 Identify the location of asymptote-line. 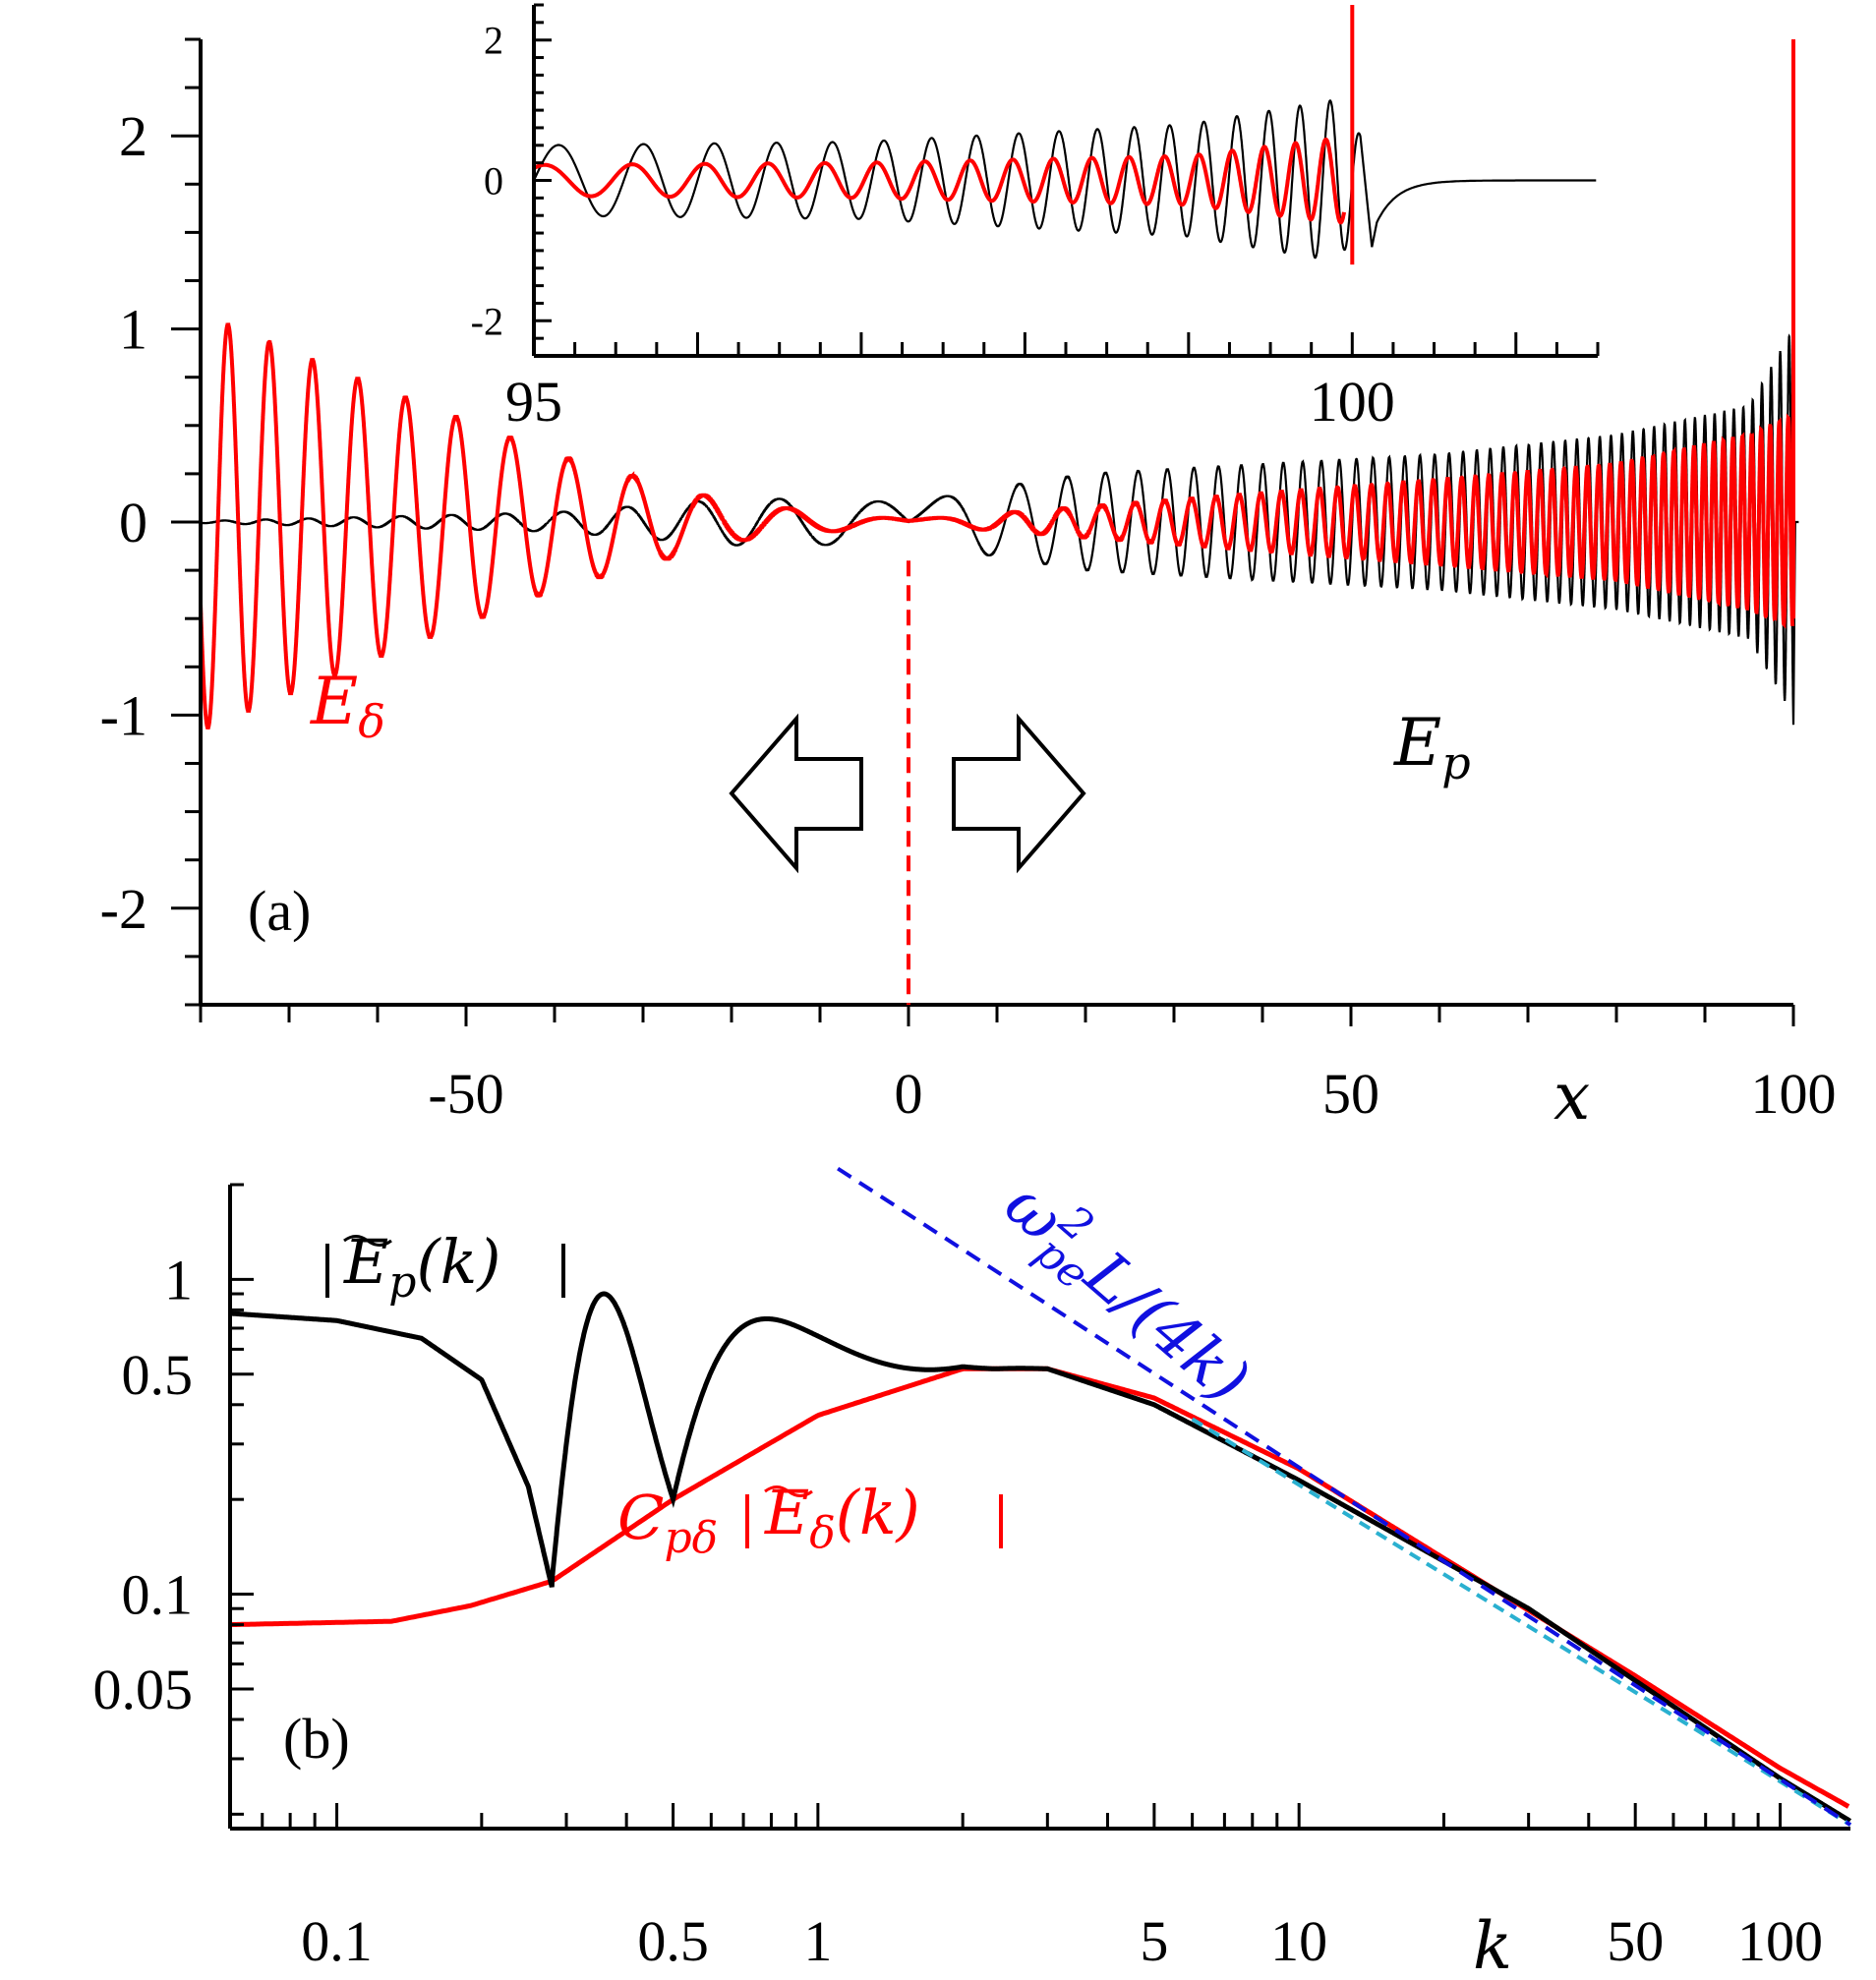
(1521, 1622).